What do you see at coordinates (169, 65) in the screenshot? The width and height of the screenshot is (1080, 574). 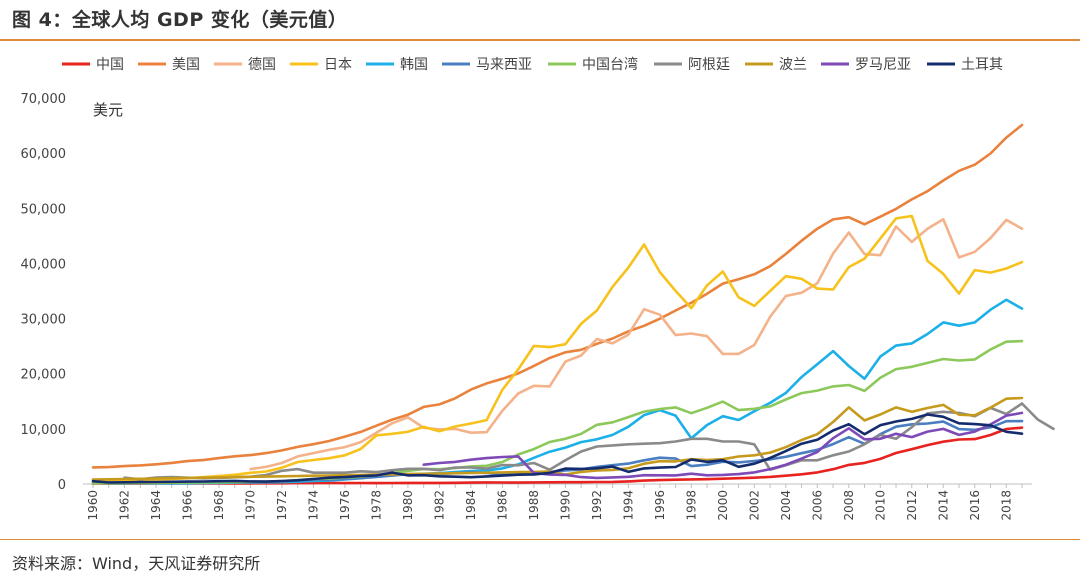 I see `legend-item: 美国` at bounding box center [169, 65].